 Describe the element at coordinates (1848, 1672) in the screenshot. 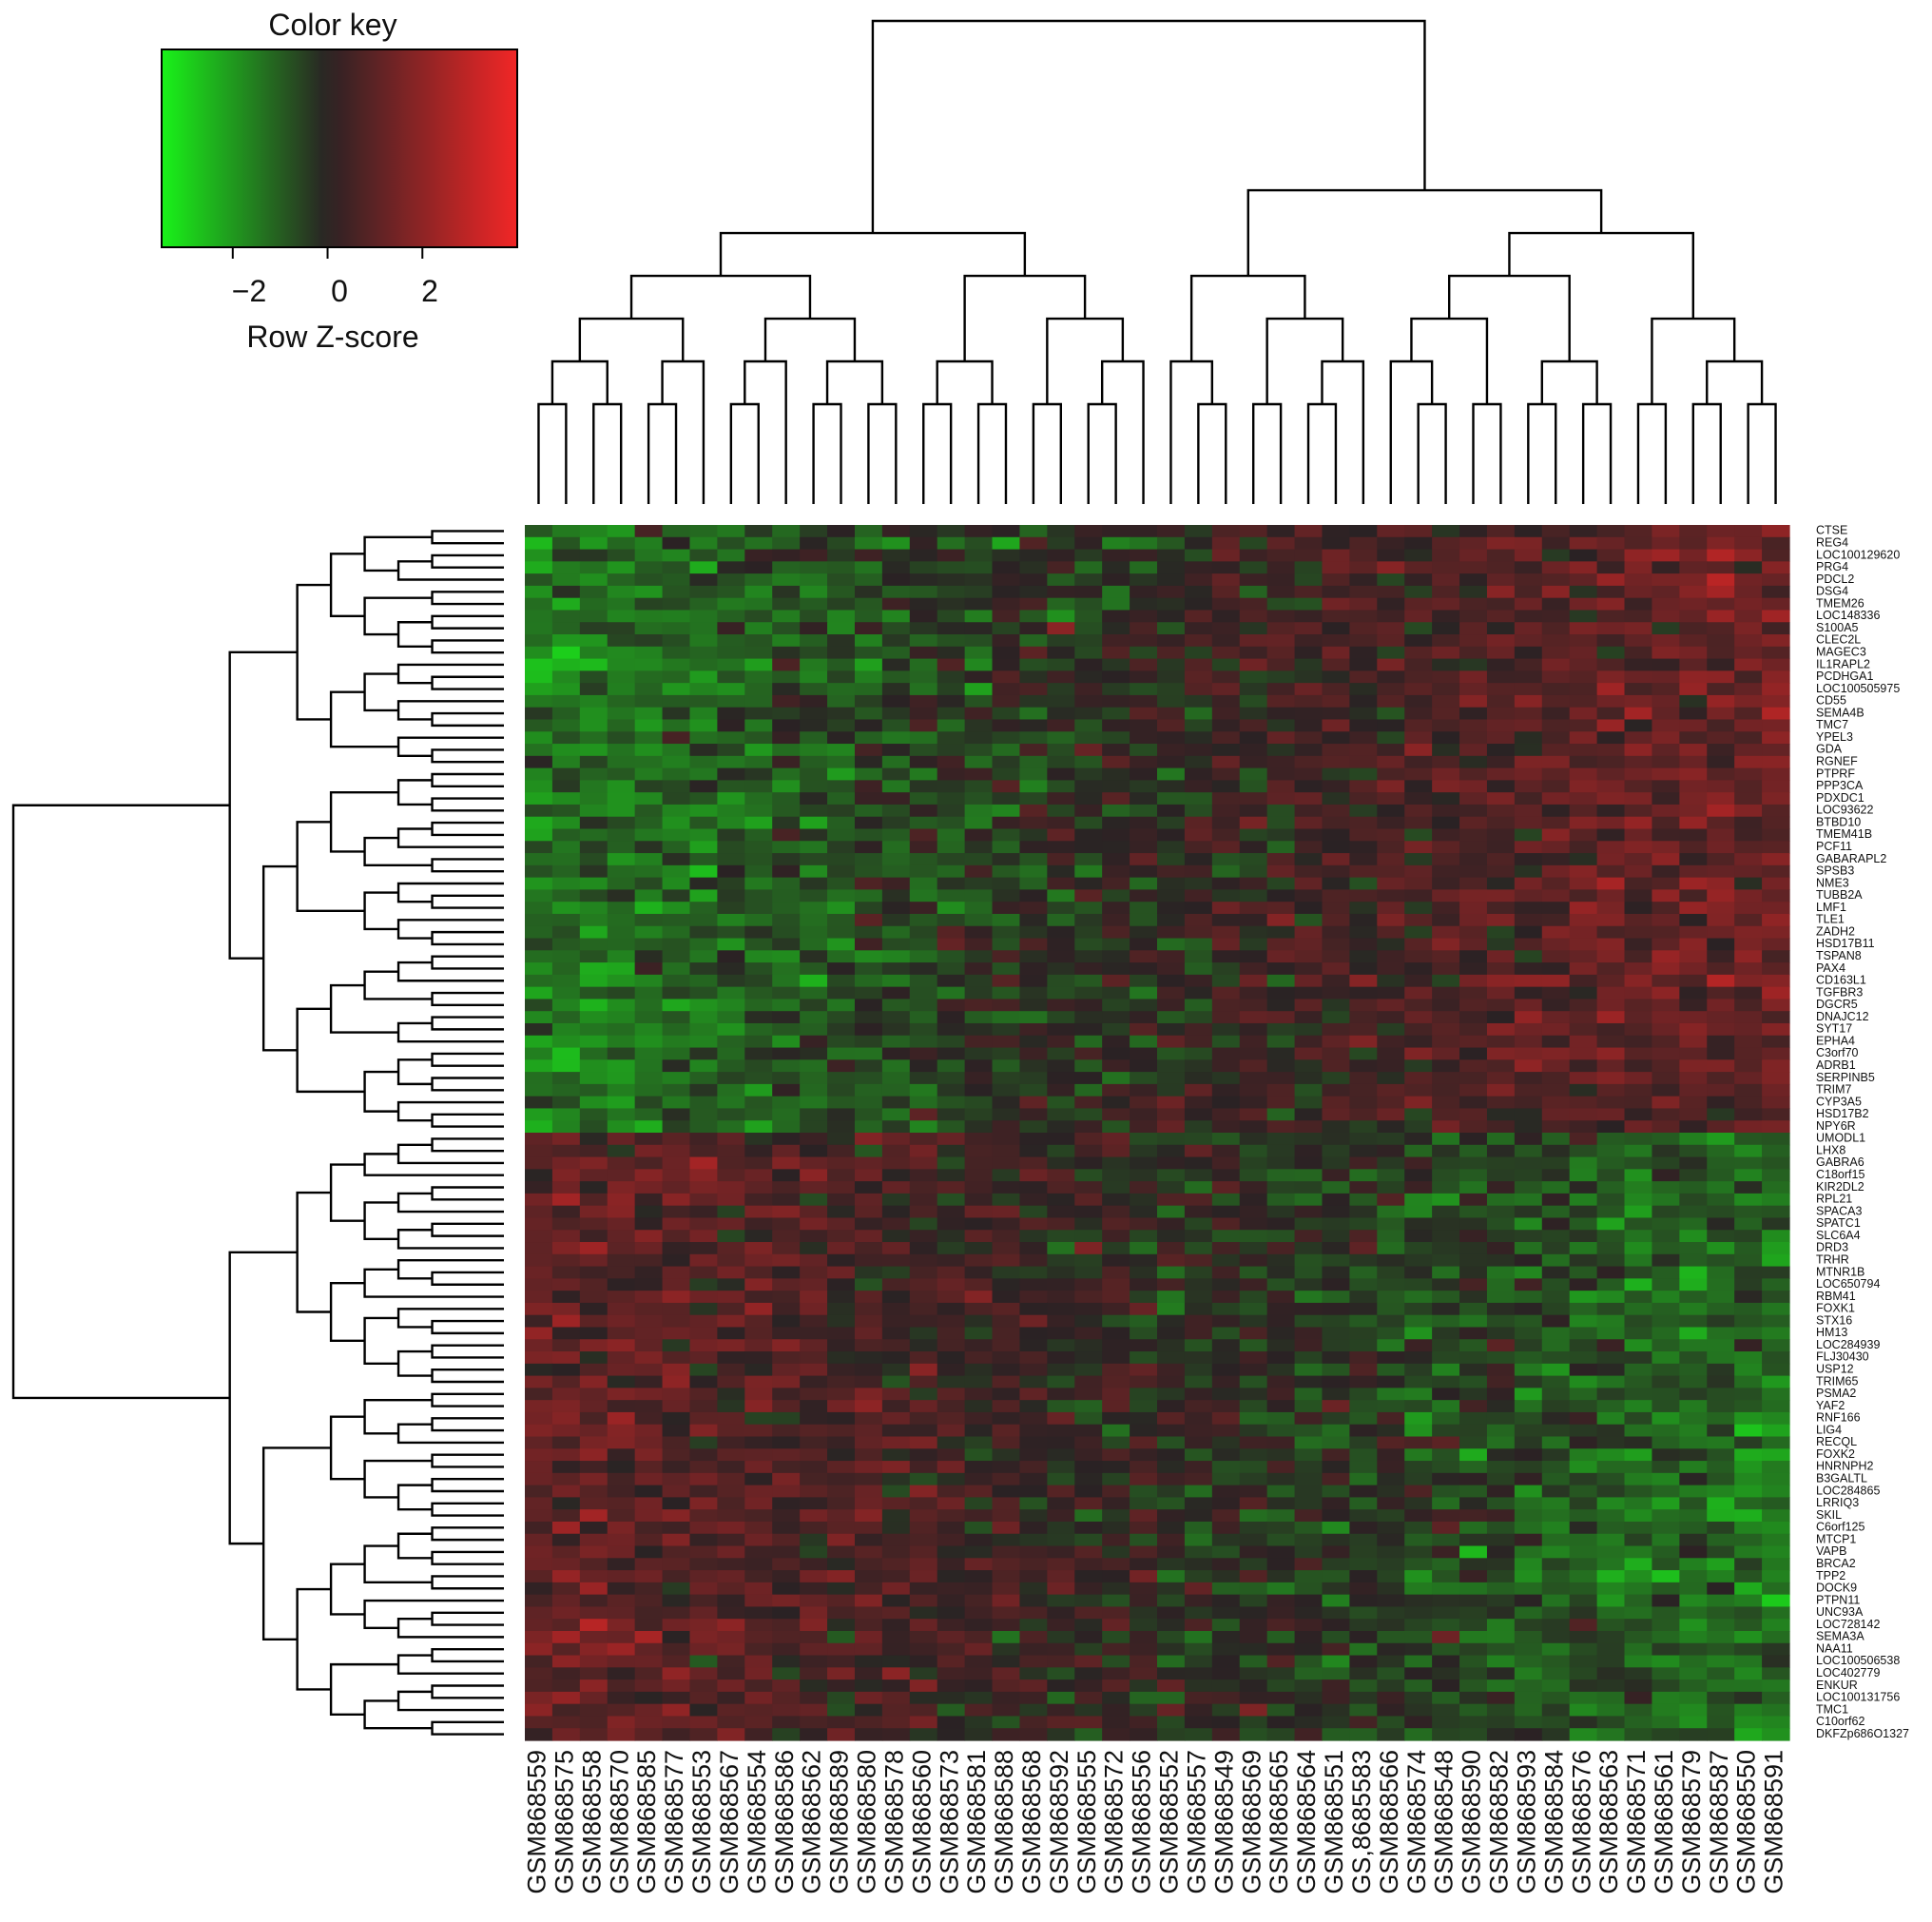

I see `row-label: LOC402779` at that location.